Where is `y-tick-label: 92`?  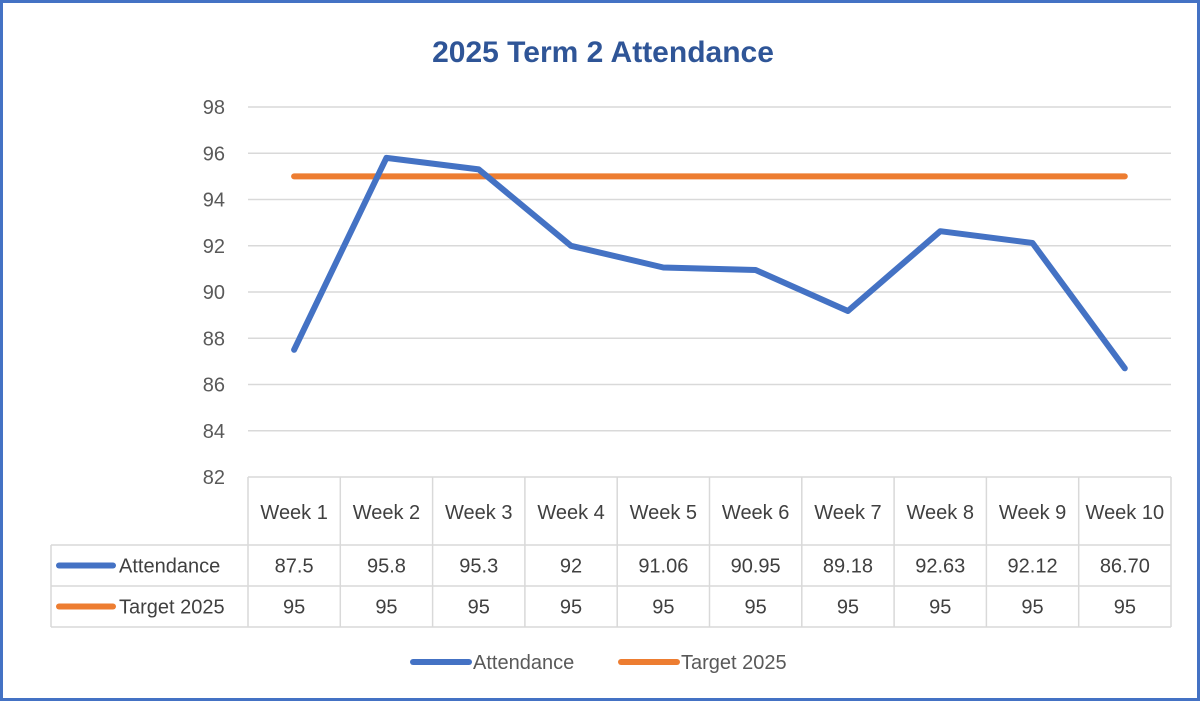
y-tick-label: 92 is located at coordinates (214, 247).